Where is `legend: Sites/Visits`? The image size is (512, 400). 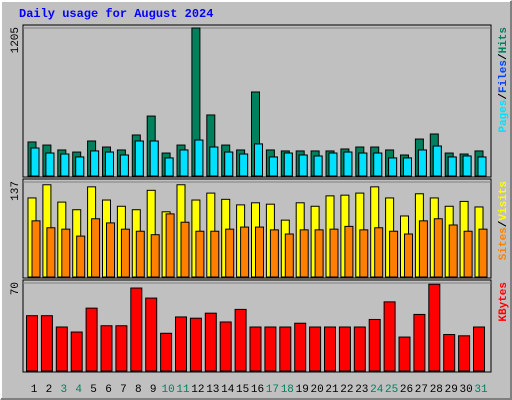 legend: Sites/Visits is located at coordinates (504, 220).